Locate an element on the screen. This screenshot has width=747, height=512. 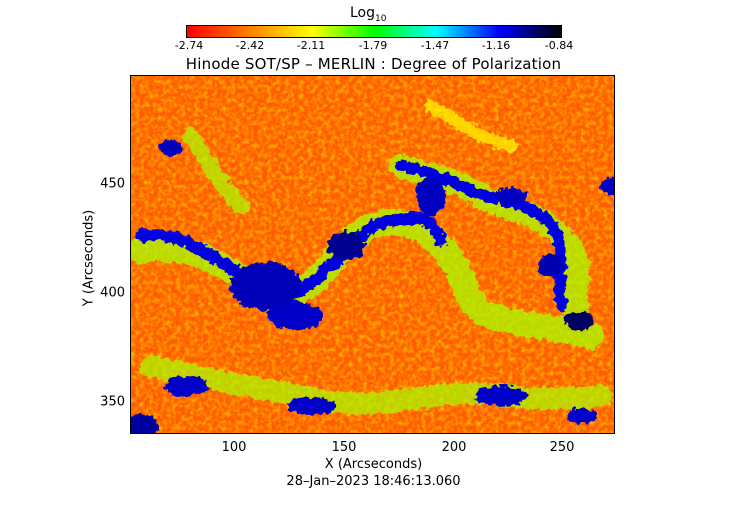
colorbar-tick: -1.47 is located at coordinates (435, 45).